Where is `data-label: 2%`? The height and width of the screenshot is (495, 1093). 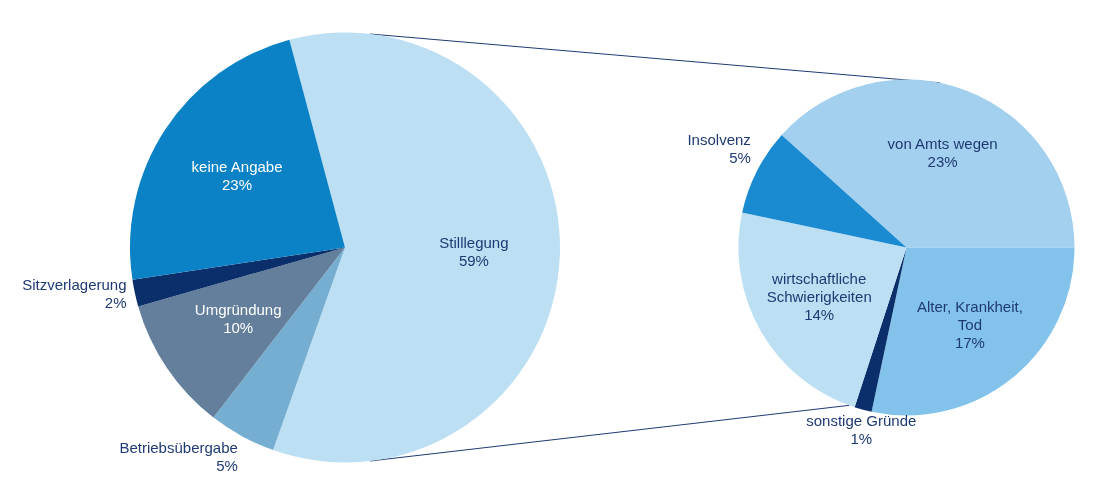 data-label: 2% is located at coordinates (115, 303).